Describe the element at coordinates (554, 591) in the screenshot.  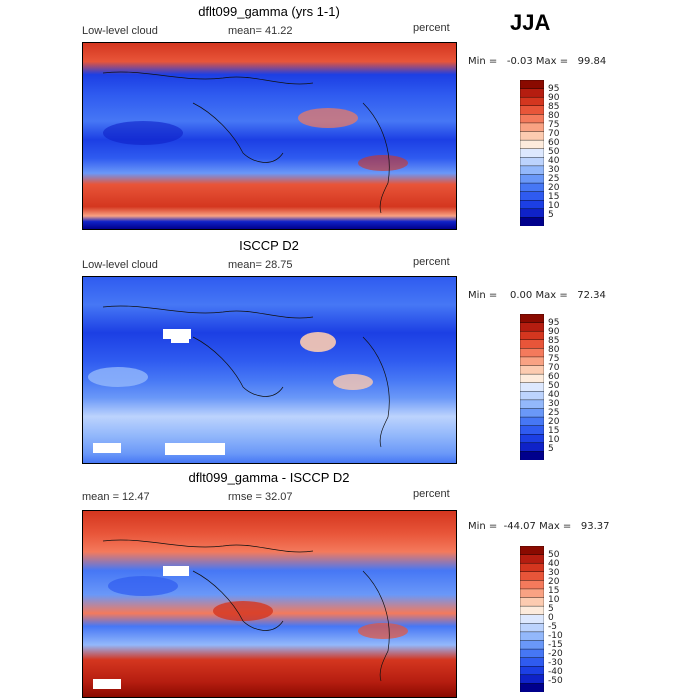
I see `panel-3-cb-label-4: 15` at that location.